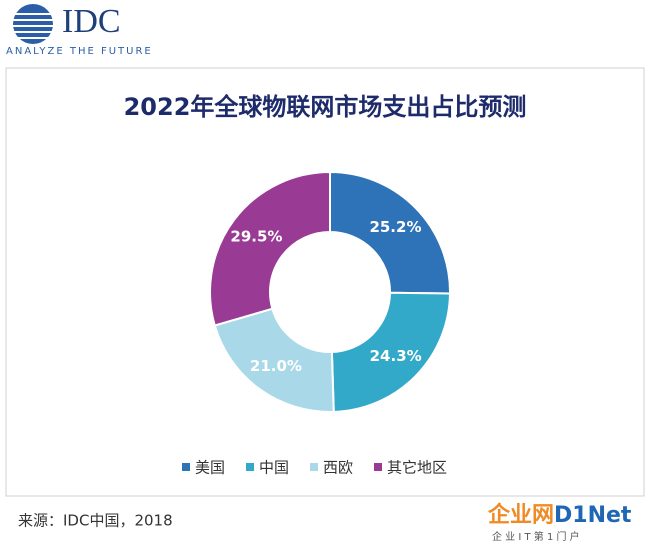 This screenshot has height=544, width=650. What do you see at coordinates (520, 515) in the screenshot?
I see `watermark-brand: 企业网` at bounding box center [520, 515].